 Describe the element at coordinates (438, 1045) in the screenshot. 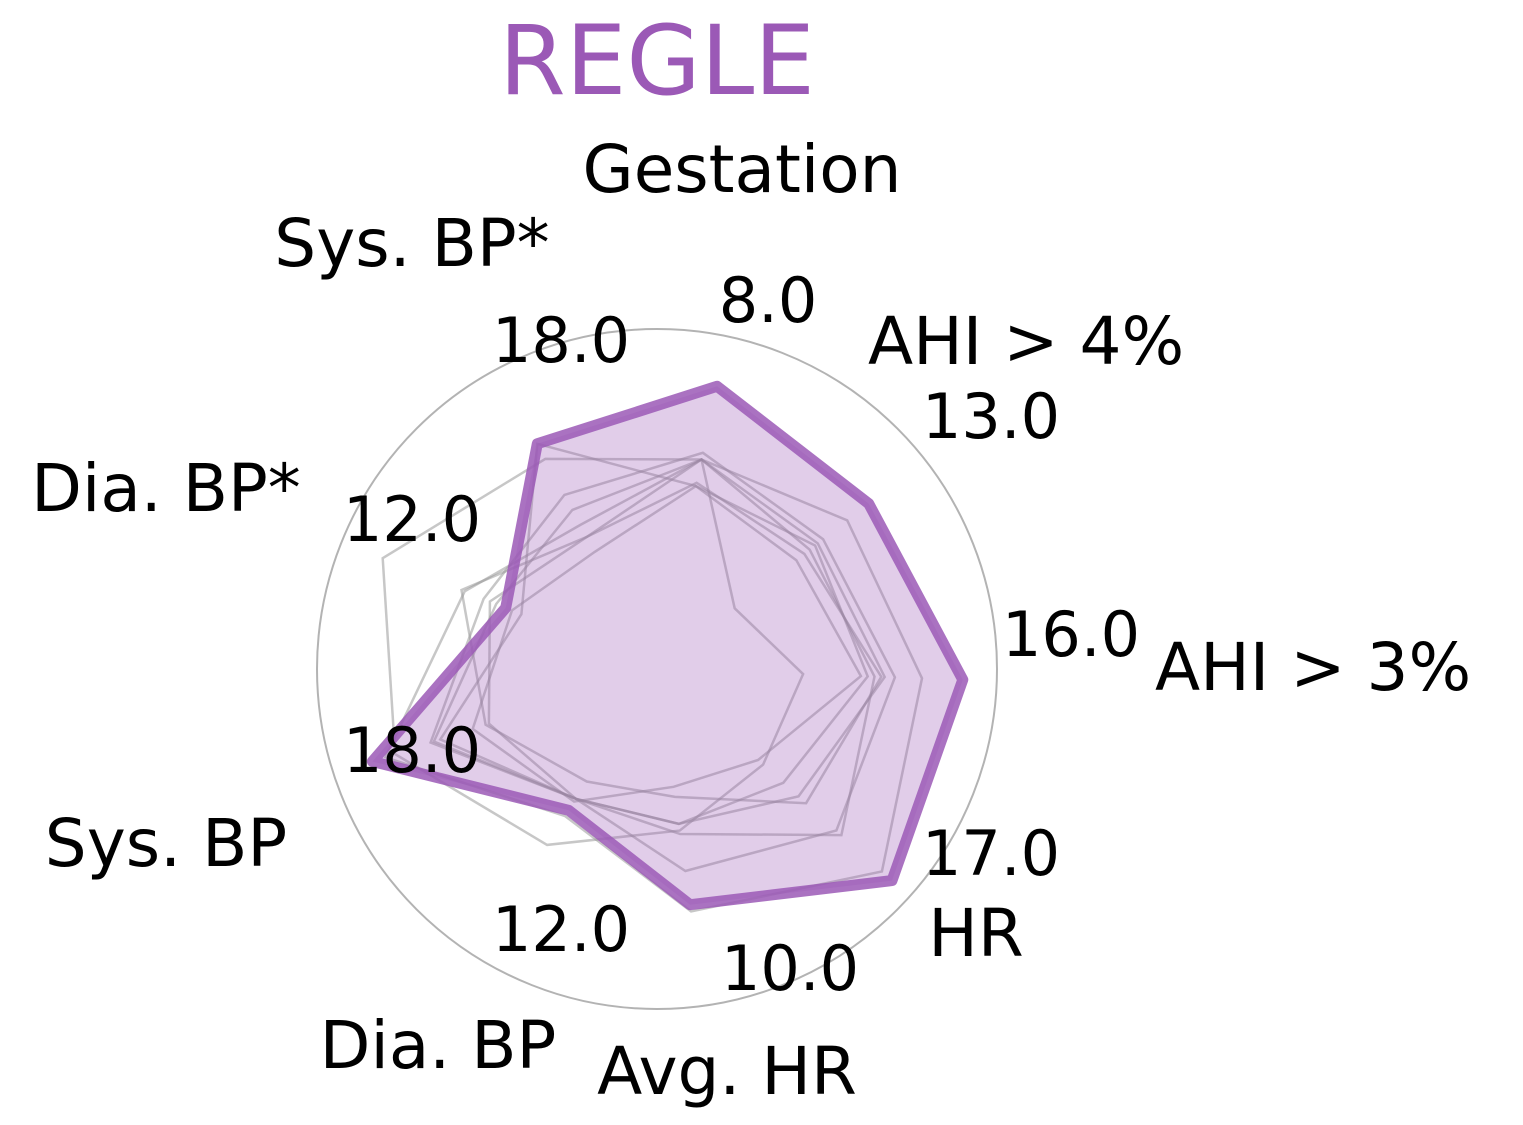

I see `axis-label-5: Dia. BP` at that location.